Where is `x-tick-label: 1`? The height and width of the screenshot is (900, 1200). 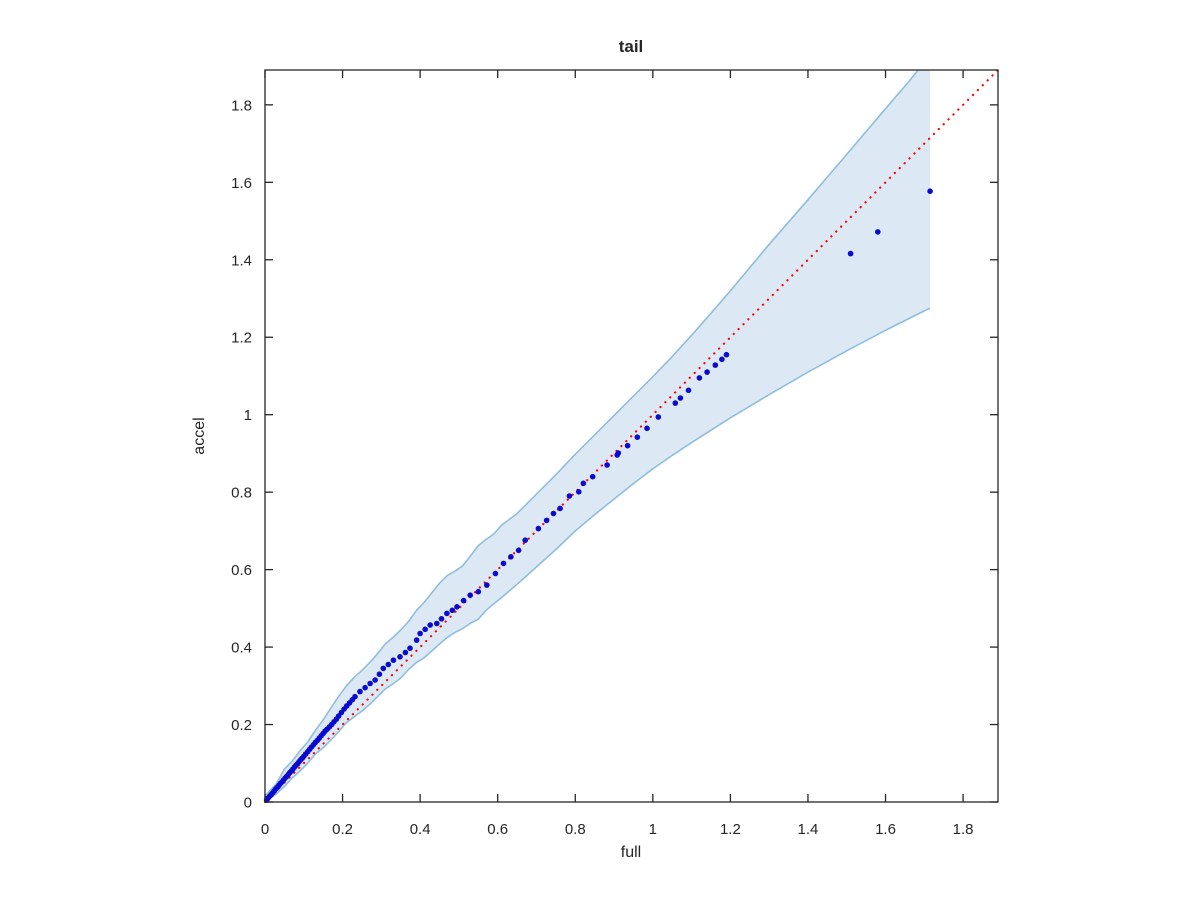
x-tick-label: 1 is located at coordinates (653, 829).